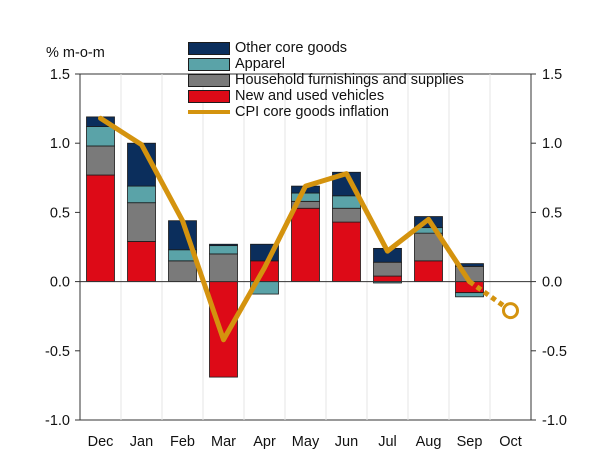 The height and width of the screenshot is (464, 600). I want to click on y-tick-label-left: 1.0, so click(60, 144).